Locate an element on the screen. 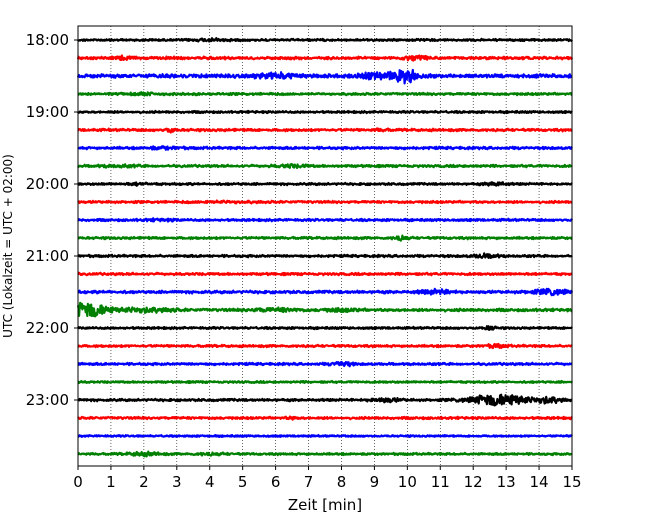 The image size is (650, 520). x-axis: 0 1 2 3 4 5 6 7 8 9 10 11 12 13 14 15 is located at coordinates (327, 478).